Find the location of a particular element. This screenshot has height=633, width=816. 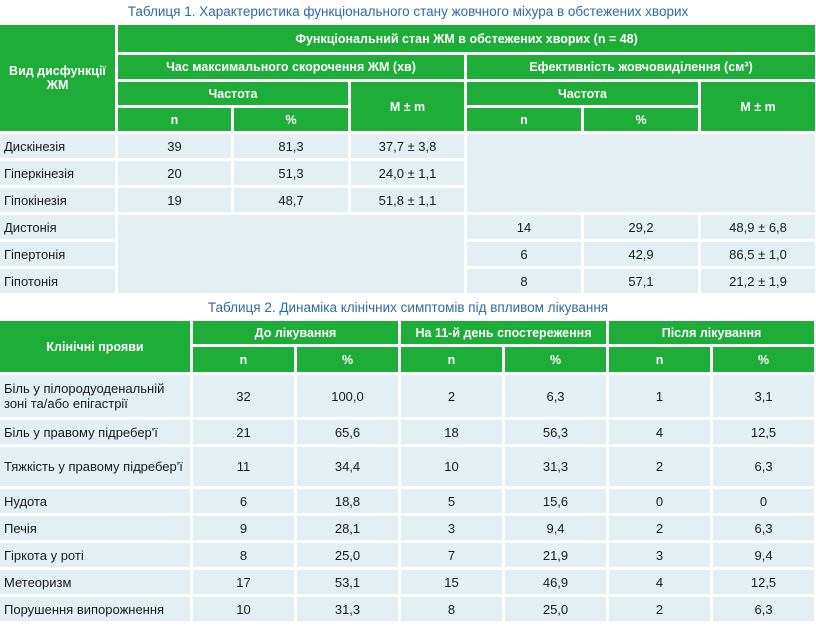

cell-mm: 86,5 ± 1,0 is located at coordinates (758, 254).